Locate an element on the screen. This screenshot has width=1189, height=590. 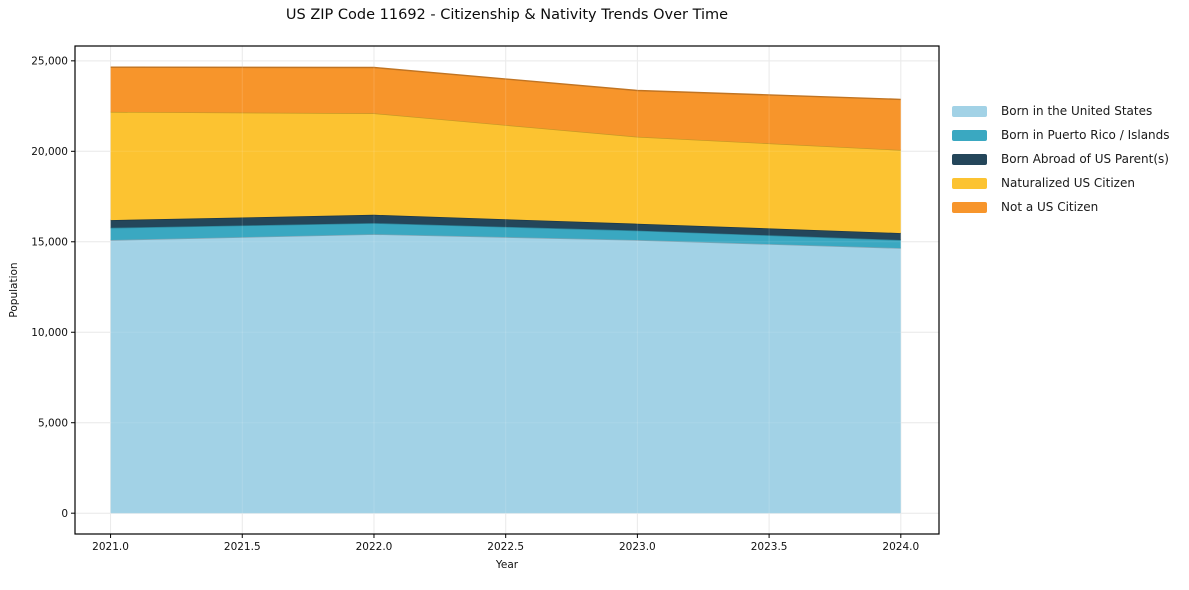
y-tick-label: 15,000 is located at coordinates (49, 242).